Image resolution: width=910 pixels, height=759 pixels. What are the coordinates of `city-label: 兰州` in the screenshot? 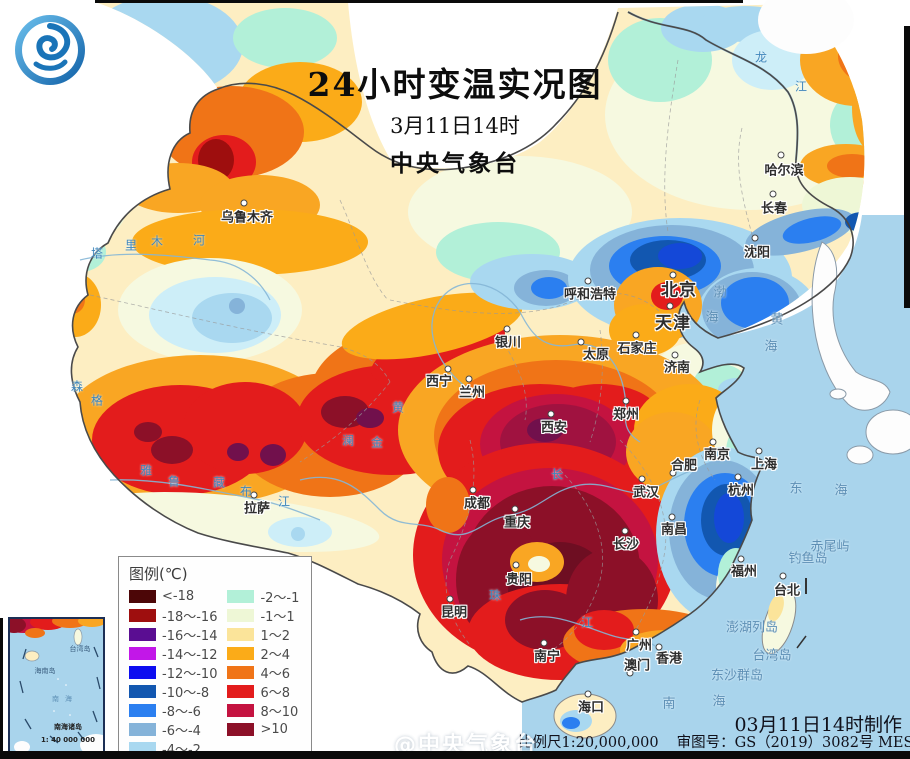 It's located at (472, 393).